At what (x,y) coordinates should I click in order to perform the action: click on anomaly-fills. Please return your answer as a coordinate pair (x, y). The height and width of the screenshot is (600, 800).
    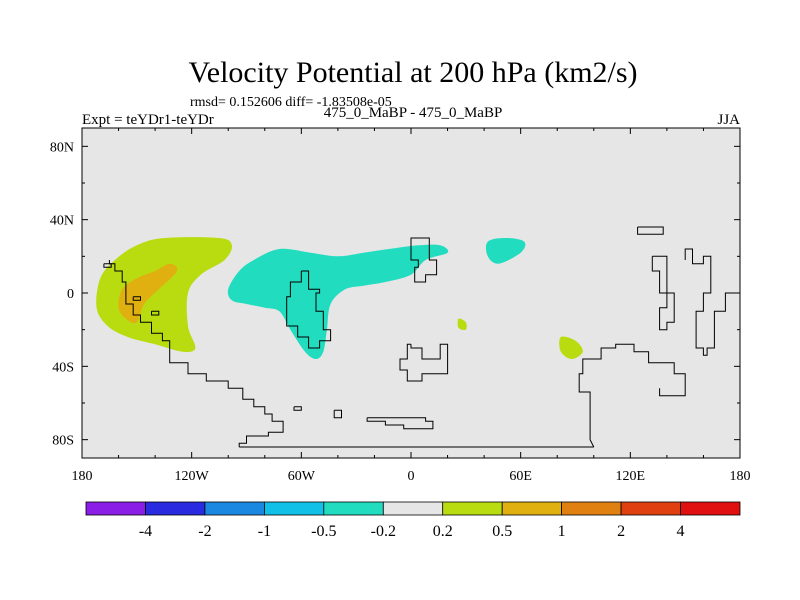
    Looking at the image, I should click on (339, 298).